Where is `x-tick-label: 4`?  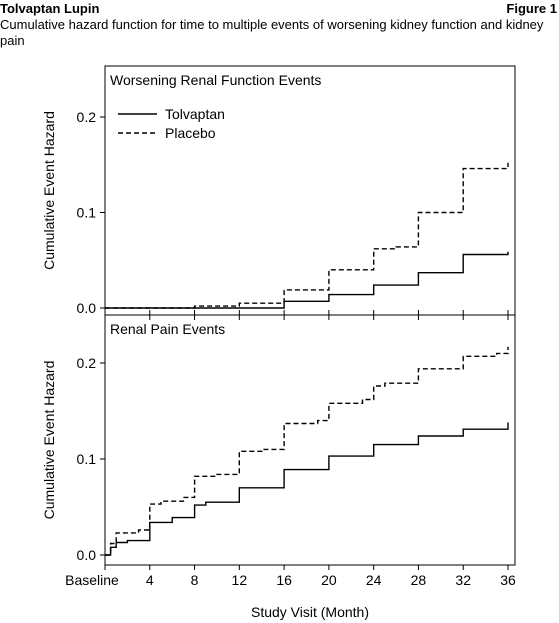
x-tick-label: 4 is located at coordinates (150, 580).